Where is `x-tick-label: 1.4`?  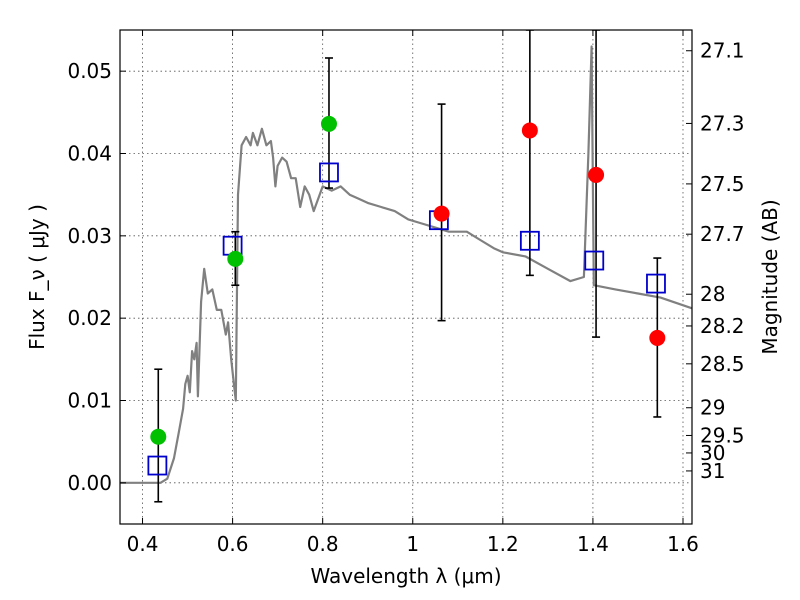
x-tick-label: 1.4 is located at coordinates (593, 544).